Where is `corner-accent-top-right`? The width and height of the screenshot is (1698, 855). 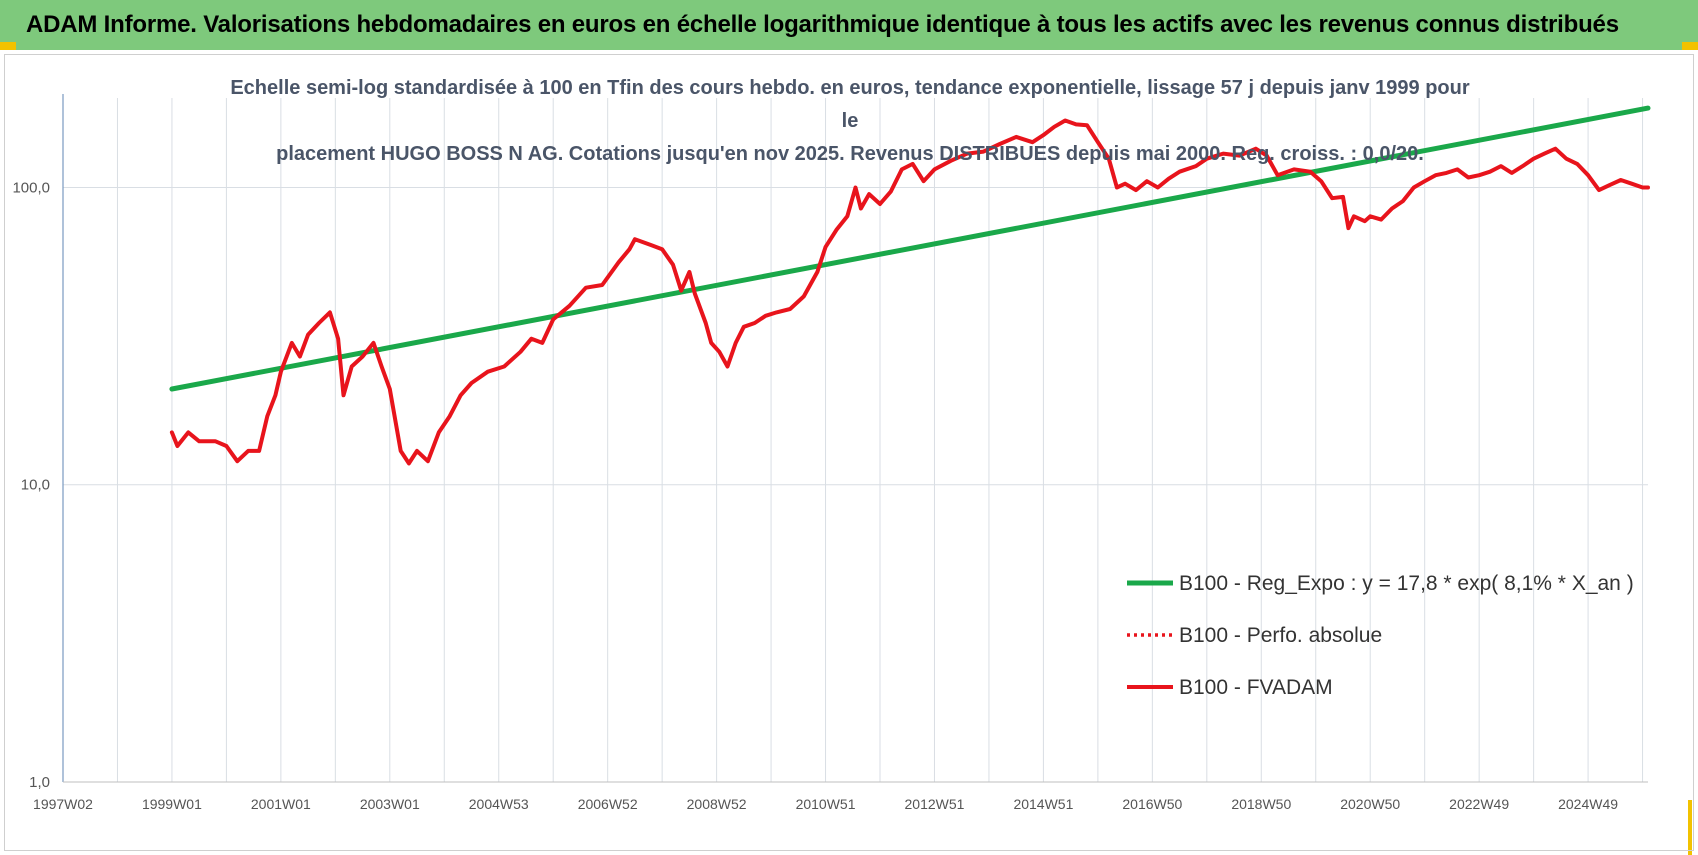 corner-accent-top-right is located at coordinates (1690, 46).